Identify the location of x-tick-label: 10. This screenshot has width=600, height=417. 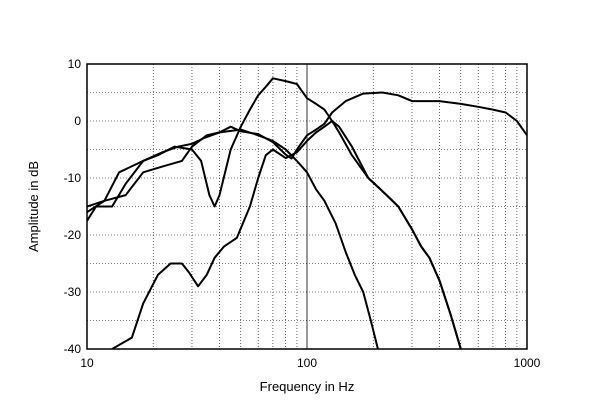
(87, 363).